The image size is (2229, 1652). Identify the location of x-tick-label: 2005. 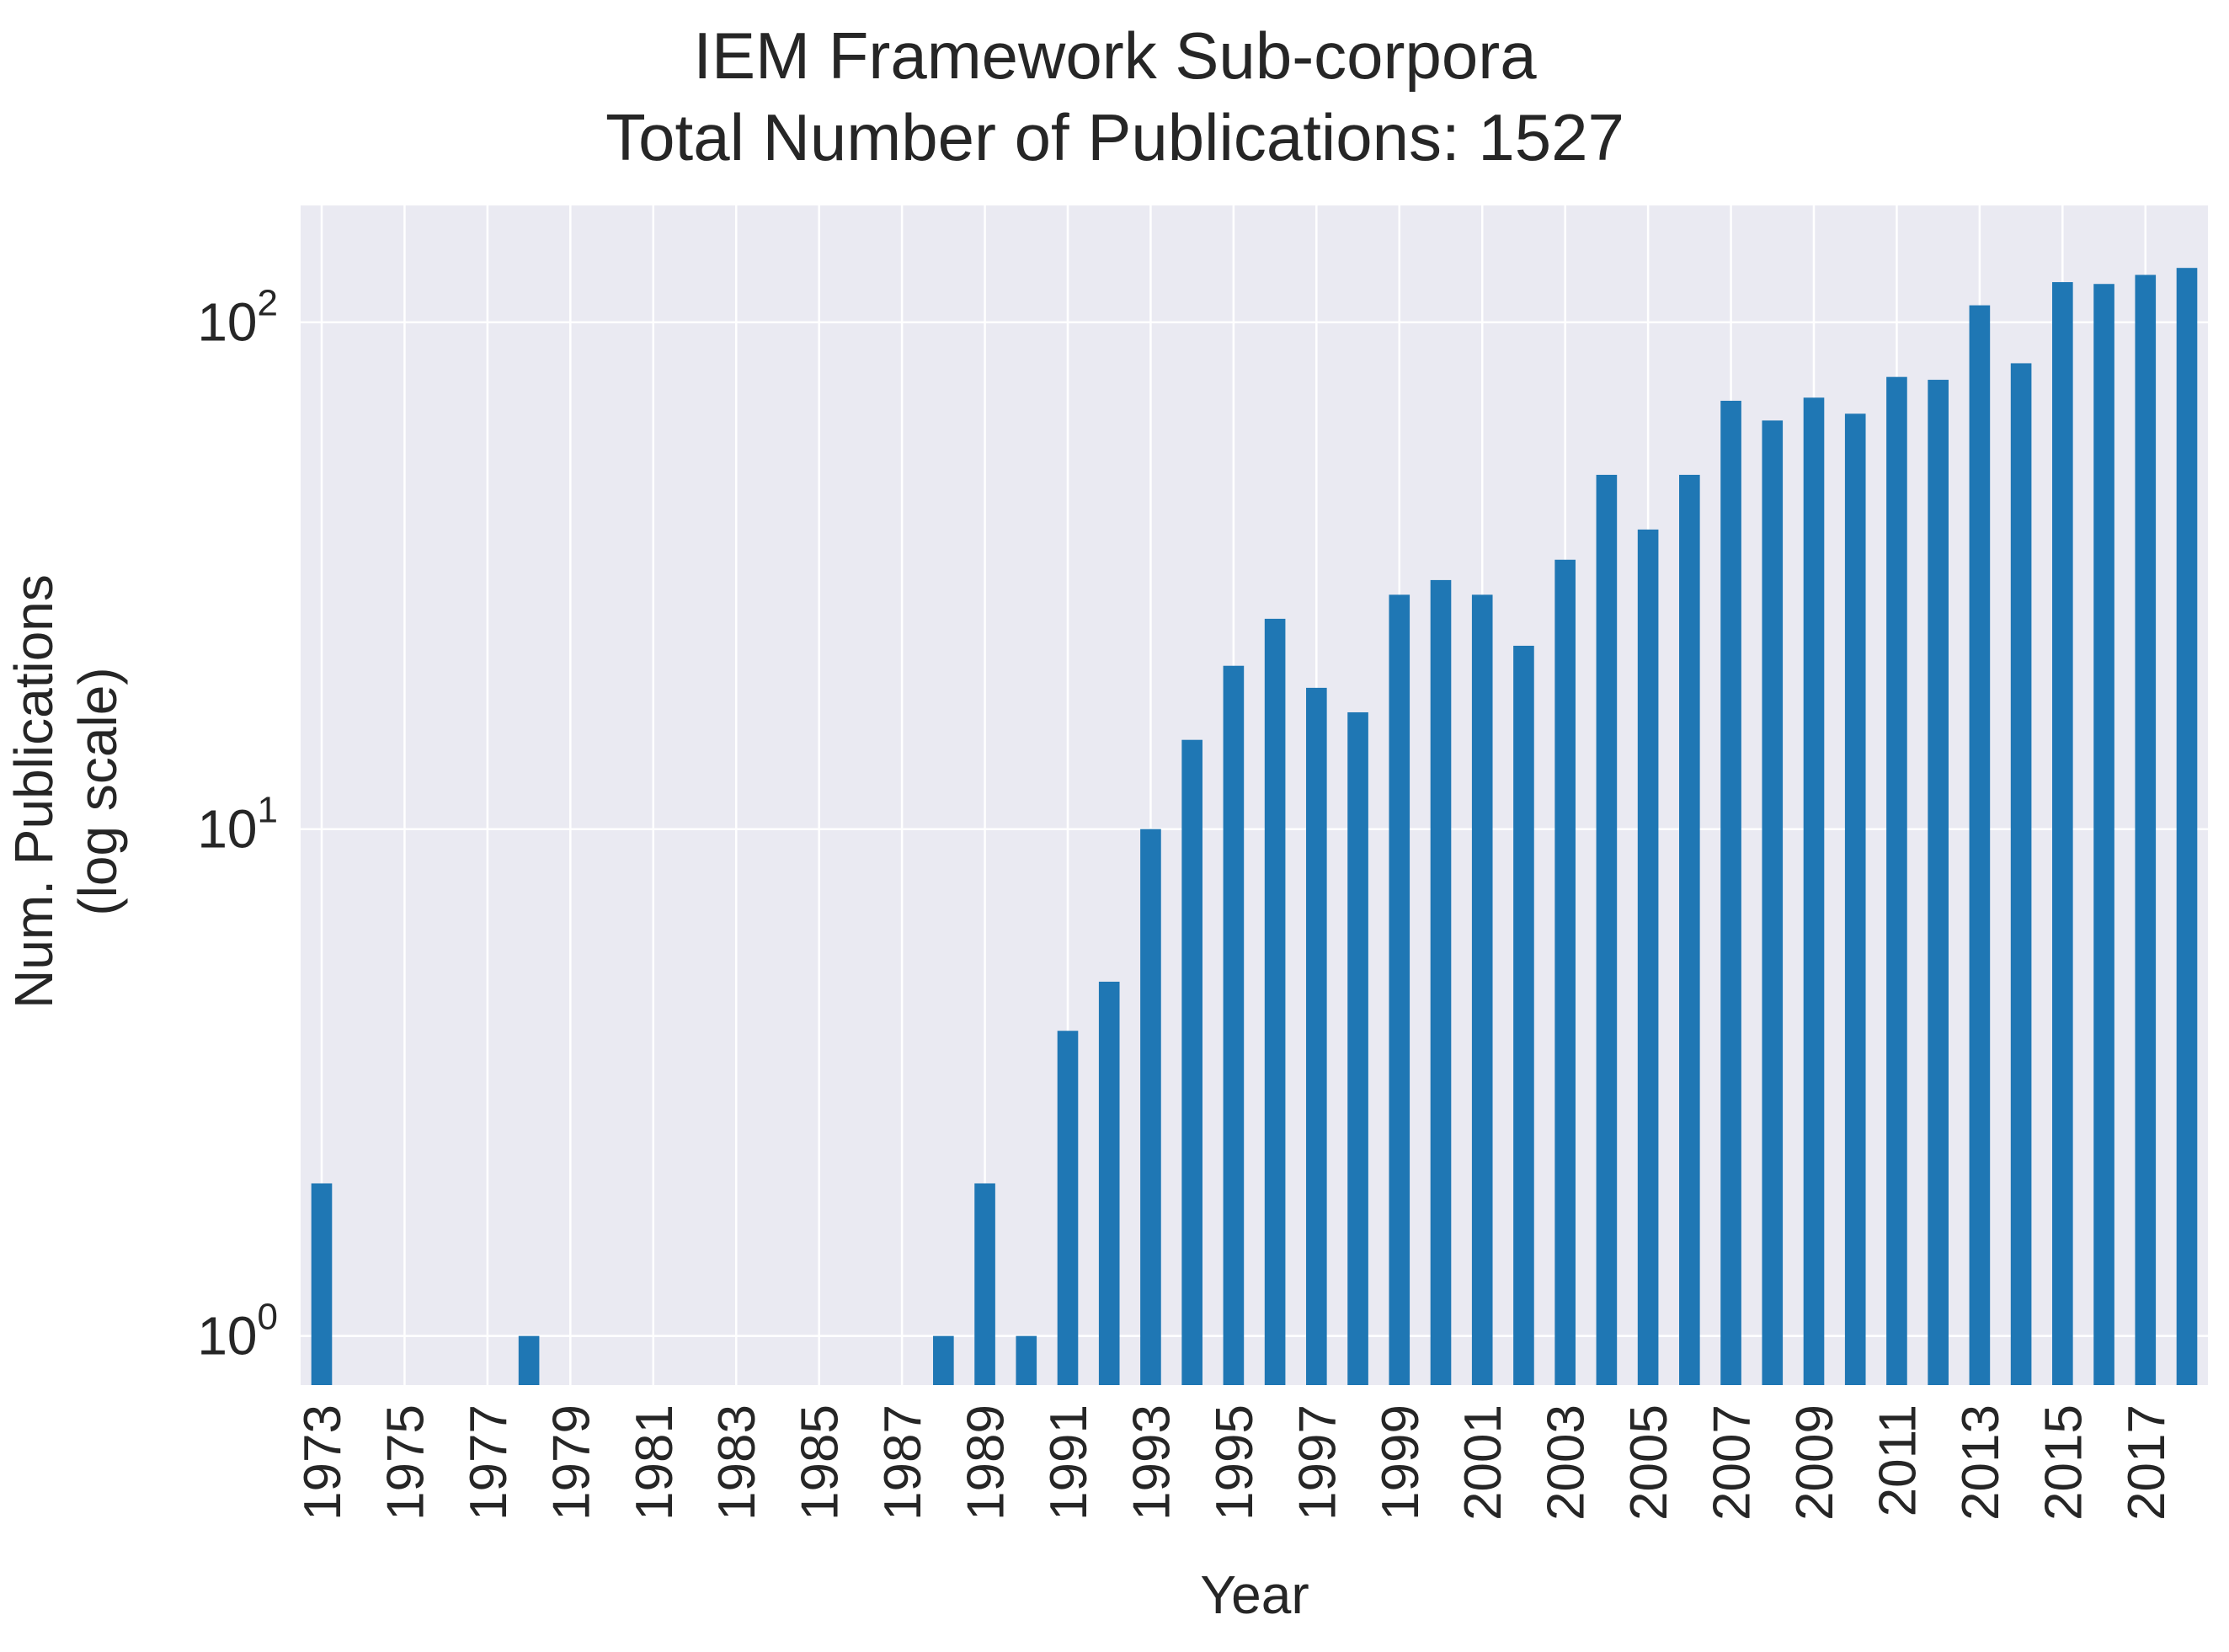
(1649, 1462).